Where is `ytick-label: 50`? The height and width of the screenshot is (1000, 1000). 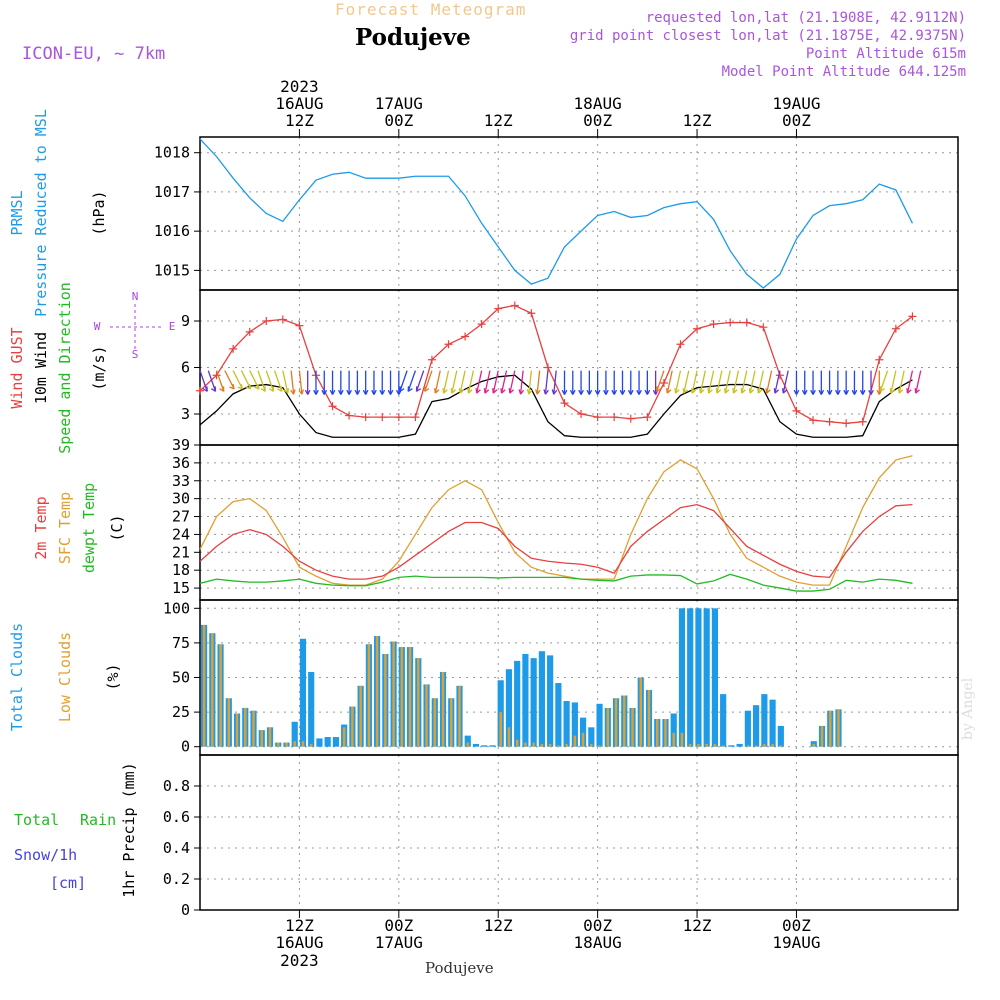
ytick-label: 50 is located at coordinates (181, 678).